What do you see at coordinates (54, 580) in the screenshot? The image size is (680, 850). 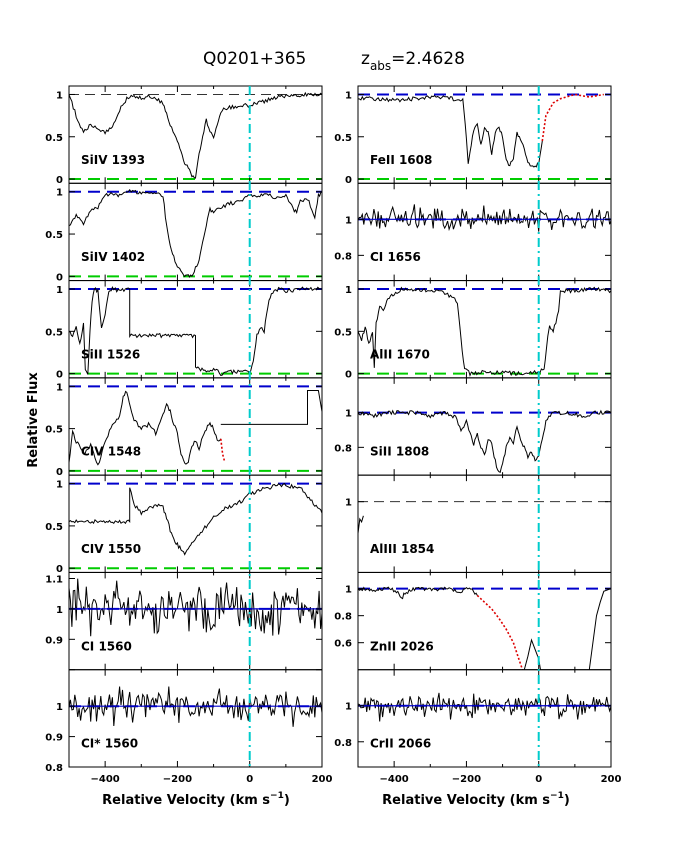 I see `y-tick-label: 1.1` at bounding box center [54, 580].